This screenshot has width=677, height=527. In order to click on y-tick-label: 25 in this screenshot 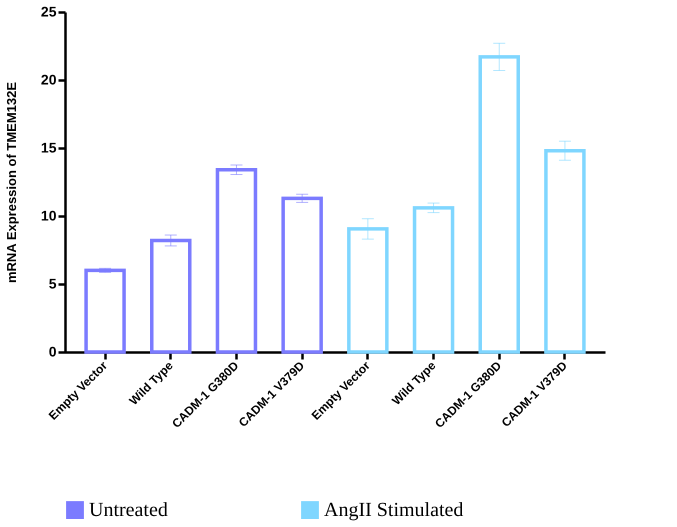, I will do `click(48, 12)`.